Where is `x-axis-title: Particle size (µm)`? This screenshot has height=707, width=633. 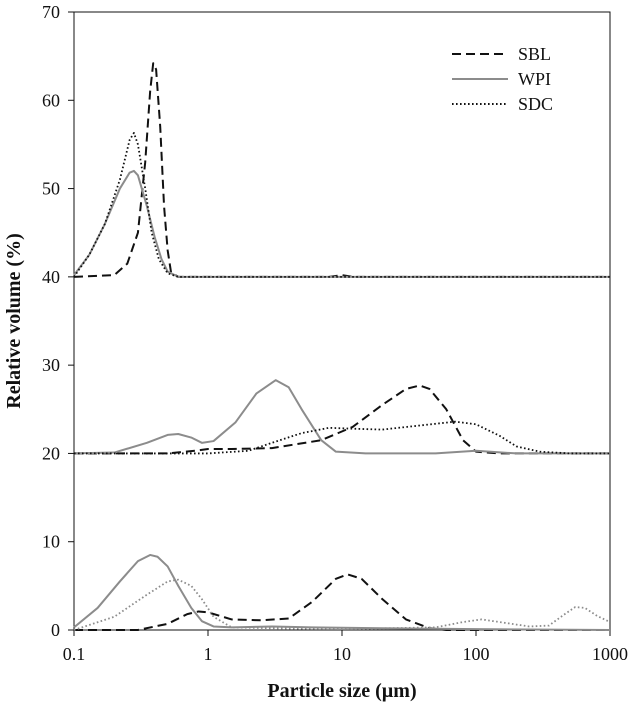 x-axis-title: Particle size (µm) is located at coordinates (341, 691).